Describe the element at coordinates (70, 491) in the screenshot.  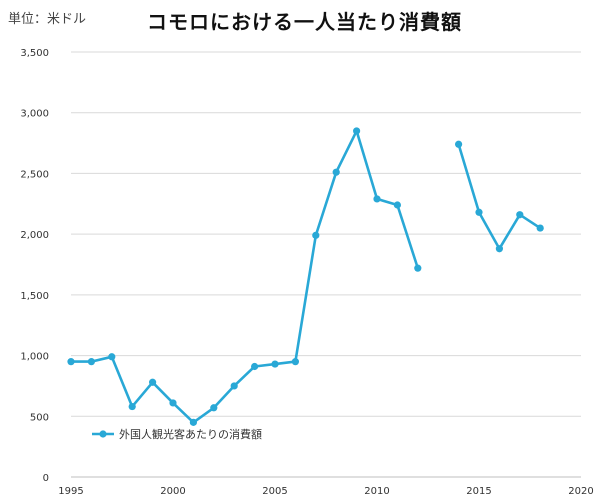
I see `x-tick-label: 1995` at that location.